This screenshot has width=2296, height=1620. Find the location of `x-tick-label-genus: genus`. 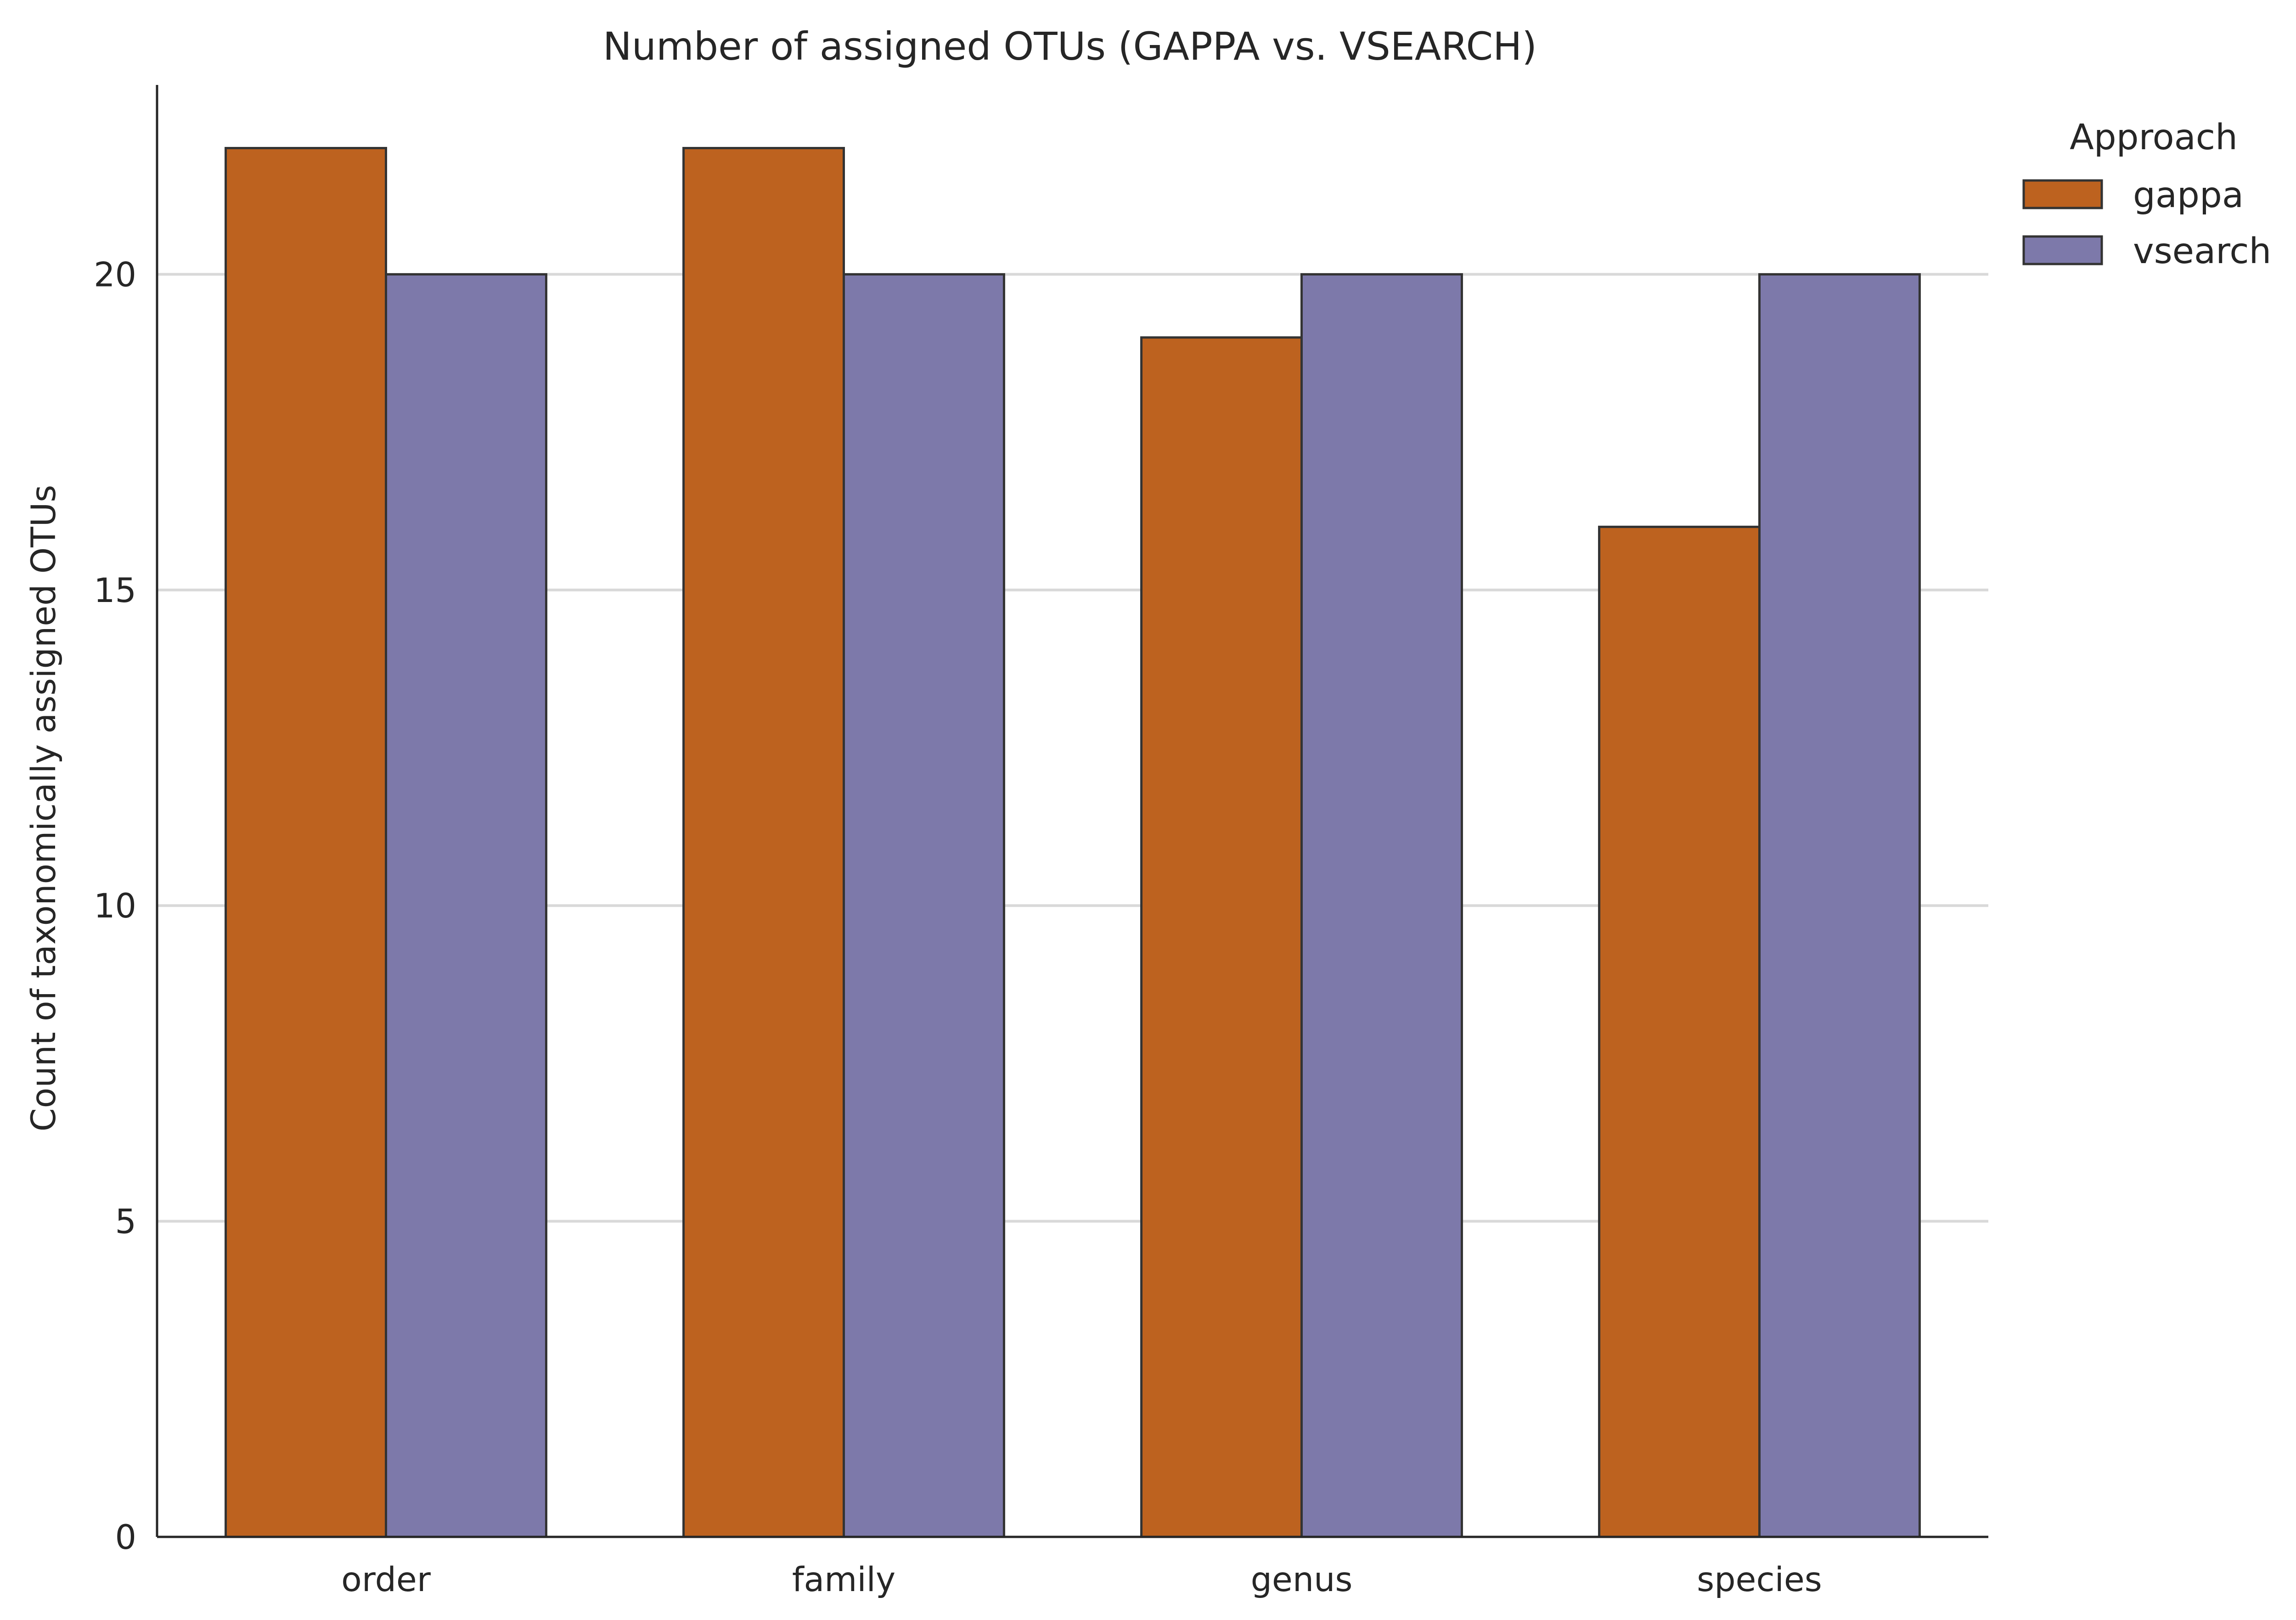

x-tick-label-genus: genus is located at coordinates (1302, 1579).